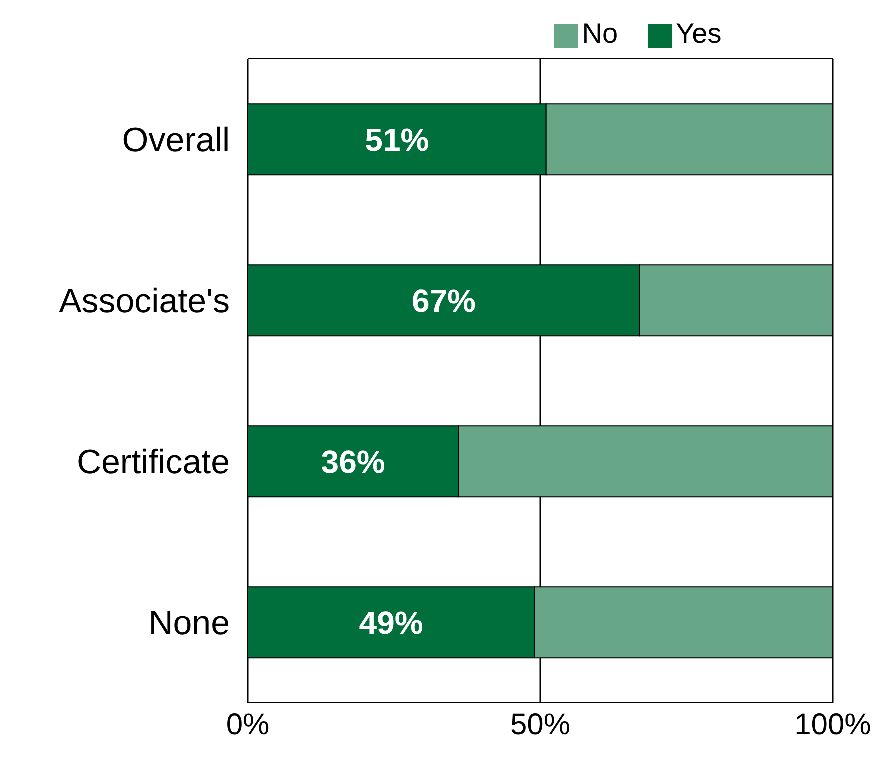  What do you see at coordinates (833, 725) in the screenshot?
I see `x-tick-label: 100%` at bounding box center [833, 725].